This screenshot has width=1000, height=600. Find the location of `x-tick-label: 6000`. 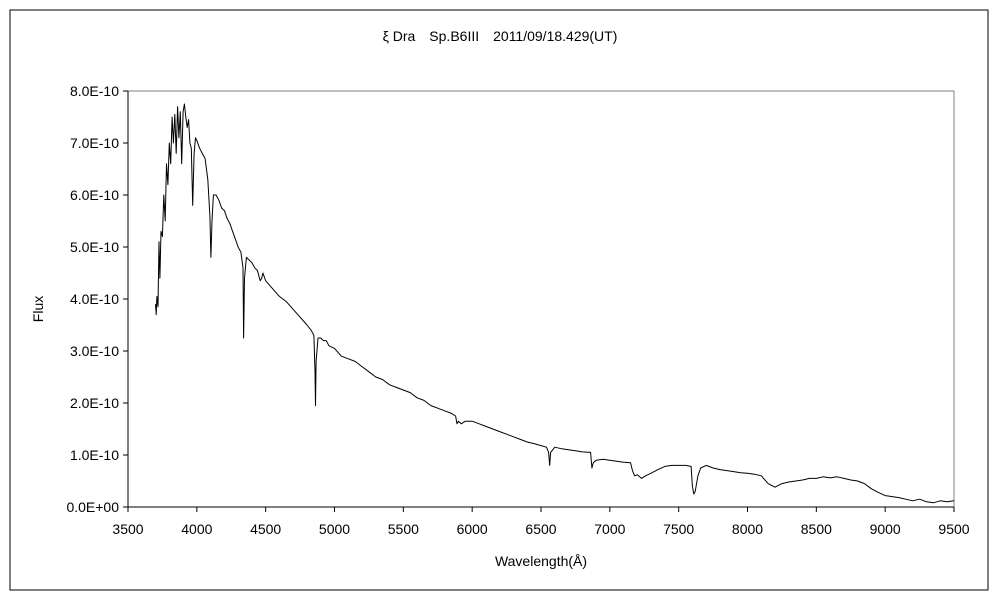

x-tick-label: 6000 is located at coordinates (472, 529).